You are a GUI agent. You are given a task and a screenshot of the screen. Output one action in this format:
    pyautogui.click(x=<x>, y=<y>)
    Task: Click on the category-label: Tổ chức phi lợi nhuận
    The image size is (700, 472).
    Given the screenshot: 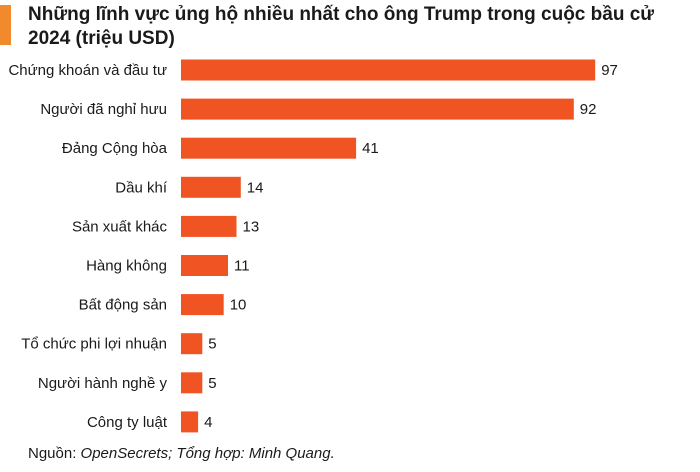 What is the action you would take?
    pyautogui.click(x=94, y=344)
    